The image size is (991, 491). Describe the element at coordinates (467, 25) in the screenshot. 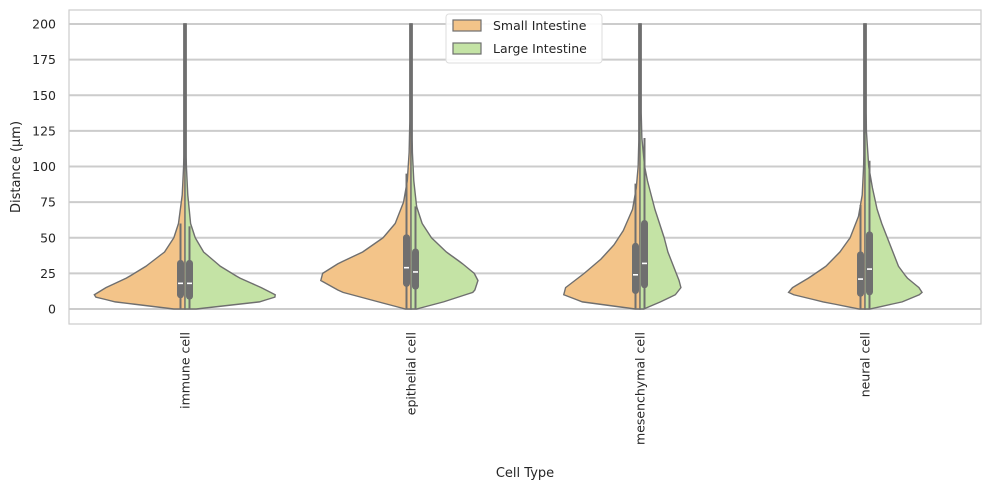

I see `legend-swatch-small-intestine` at that location.